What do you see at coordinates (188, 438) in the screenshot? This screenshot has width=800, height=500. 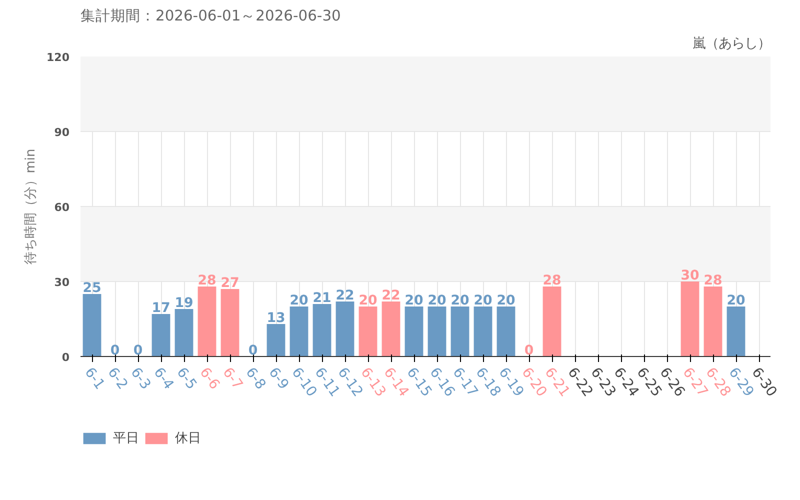 I see `legend-label: 休日` at bounding box center [188, 438].